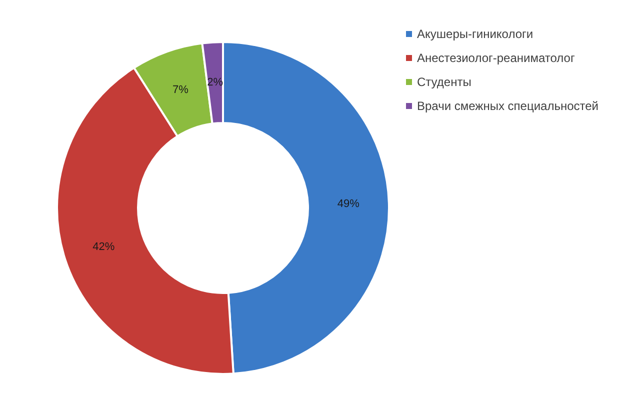 This screenshot has height=409, width=638. What do you see at coordinates (103, 246) in the screenshot?
I see `data-label: 42%` at bounding box center [103, 246].